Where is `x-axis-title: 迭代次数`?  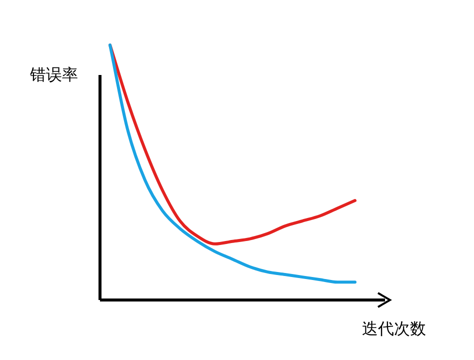 x-axis-title: 迭代次数 is located at coordinates (394, 328).